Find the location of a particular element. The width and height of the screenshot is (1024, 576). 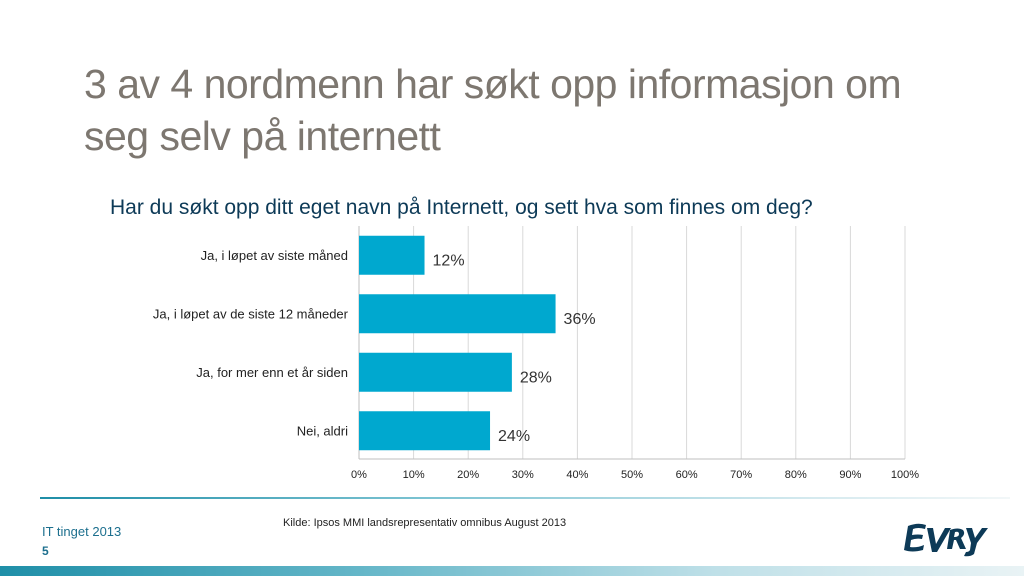

x-tick-label: 10% is located at coordinates (414, 475).